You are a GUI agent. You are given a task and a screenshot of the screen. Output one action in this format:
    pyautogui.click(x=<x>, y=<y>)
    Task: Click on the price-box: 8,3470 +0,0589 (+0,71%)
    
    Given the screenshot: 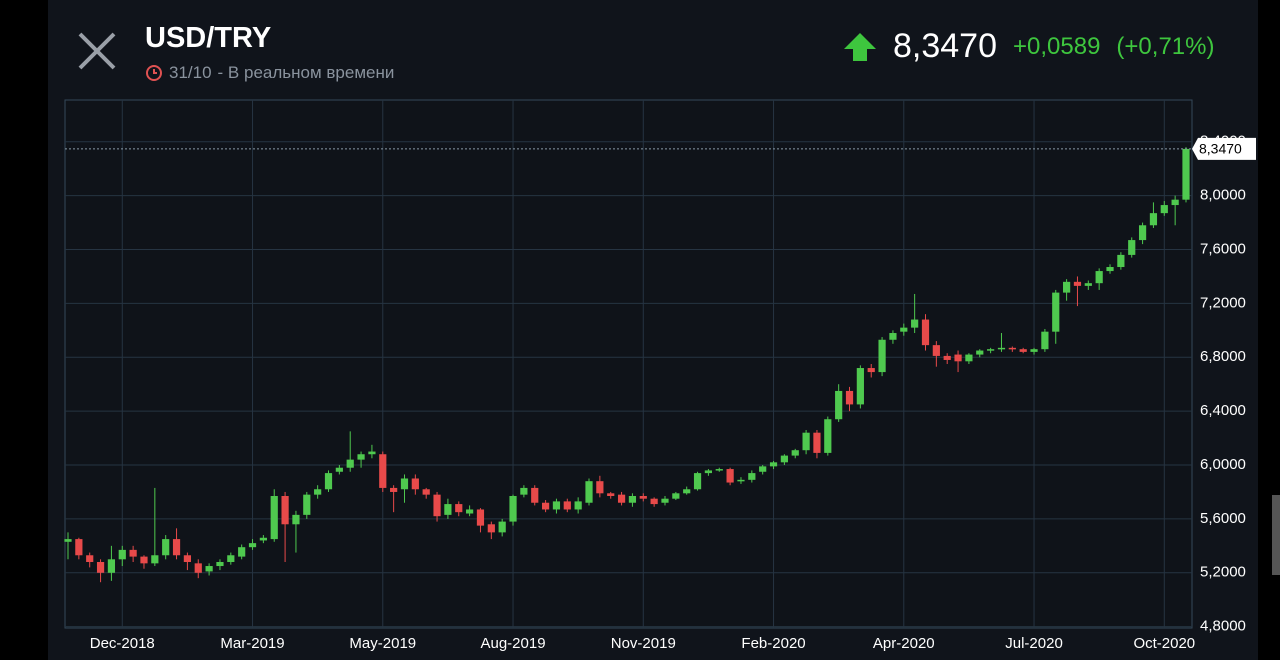 What is the action you would take?
    pyautogui.click(x=1028, y=46)
    